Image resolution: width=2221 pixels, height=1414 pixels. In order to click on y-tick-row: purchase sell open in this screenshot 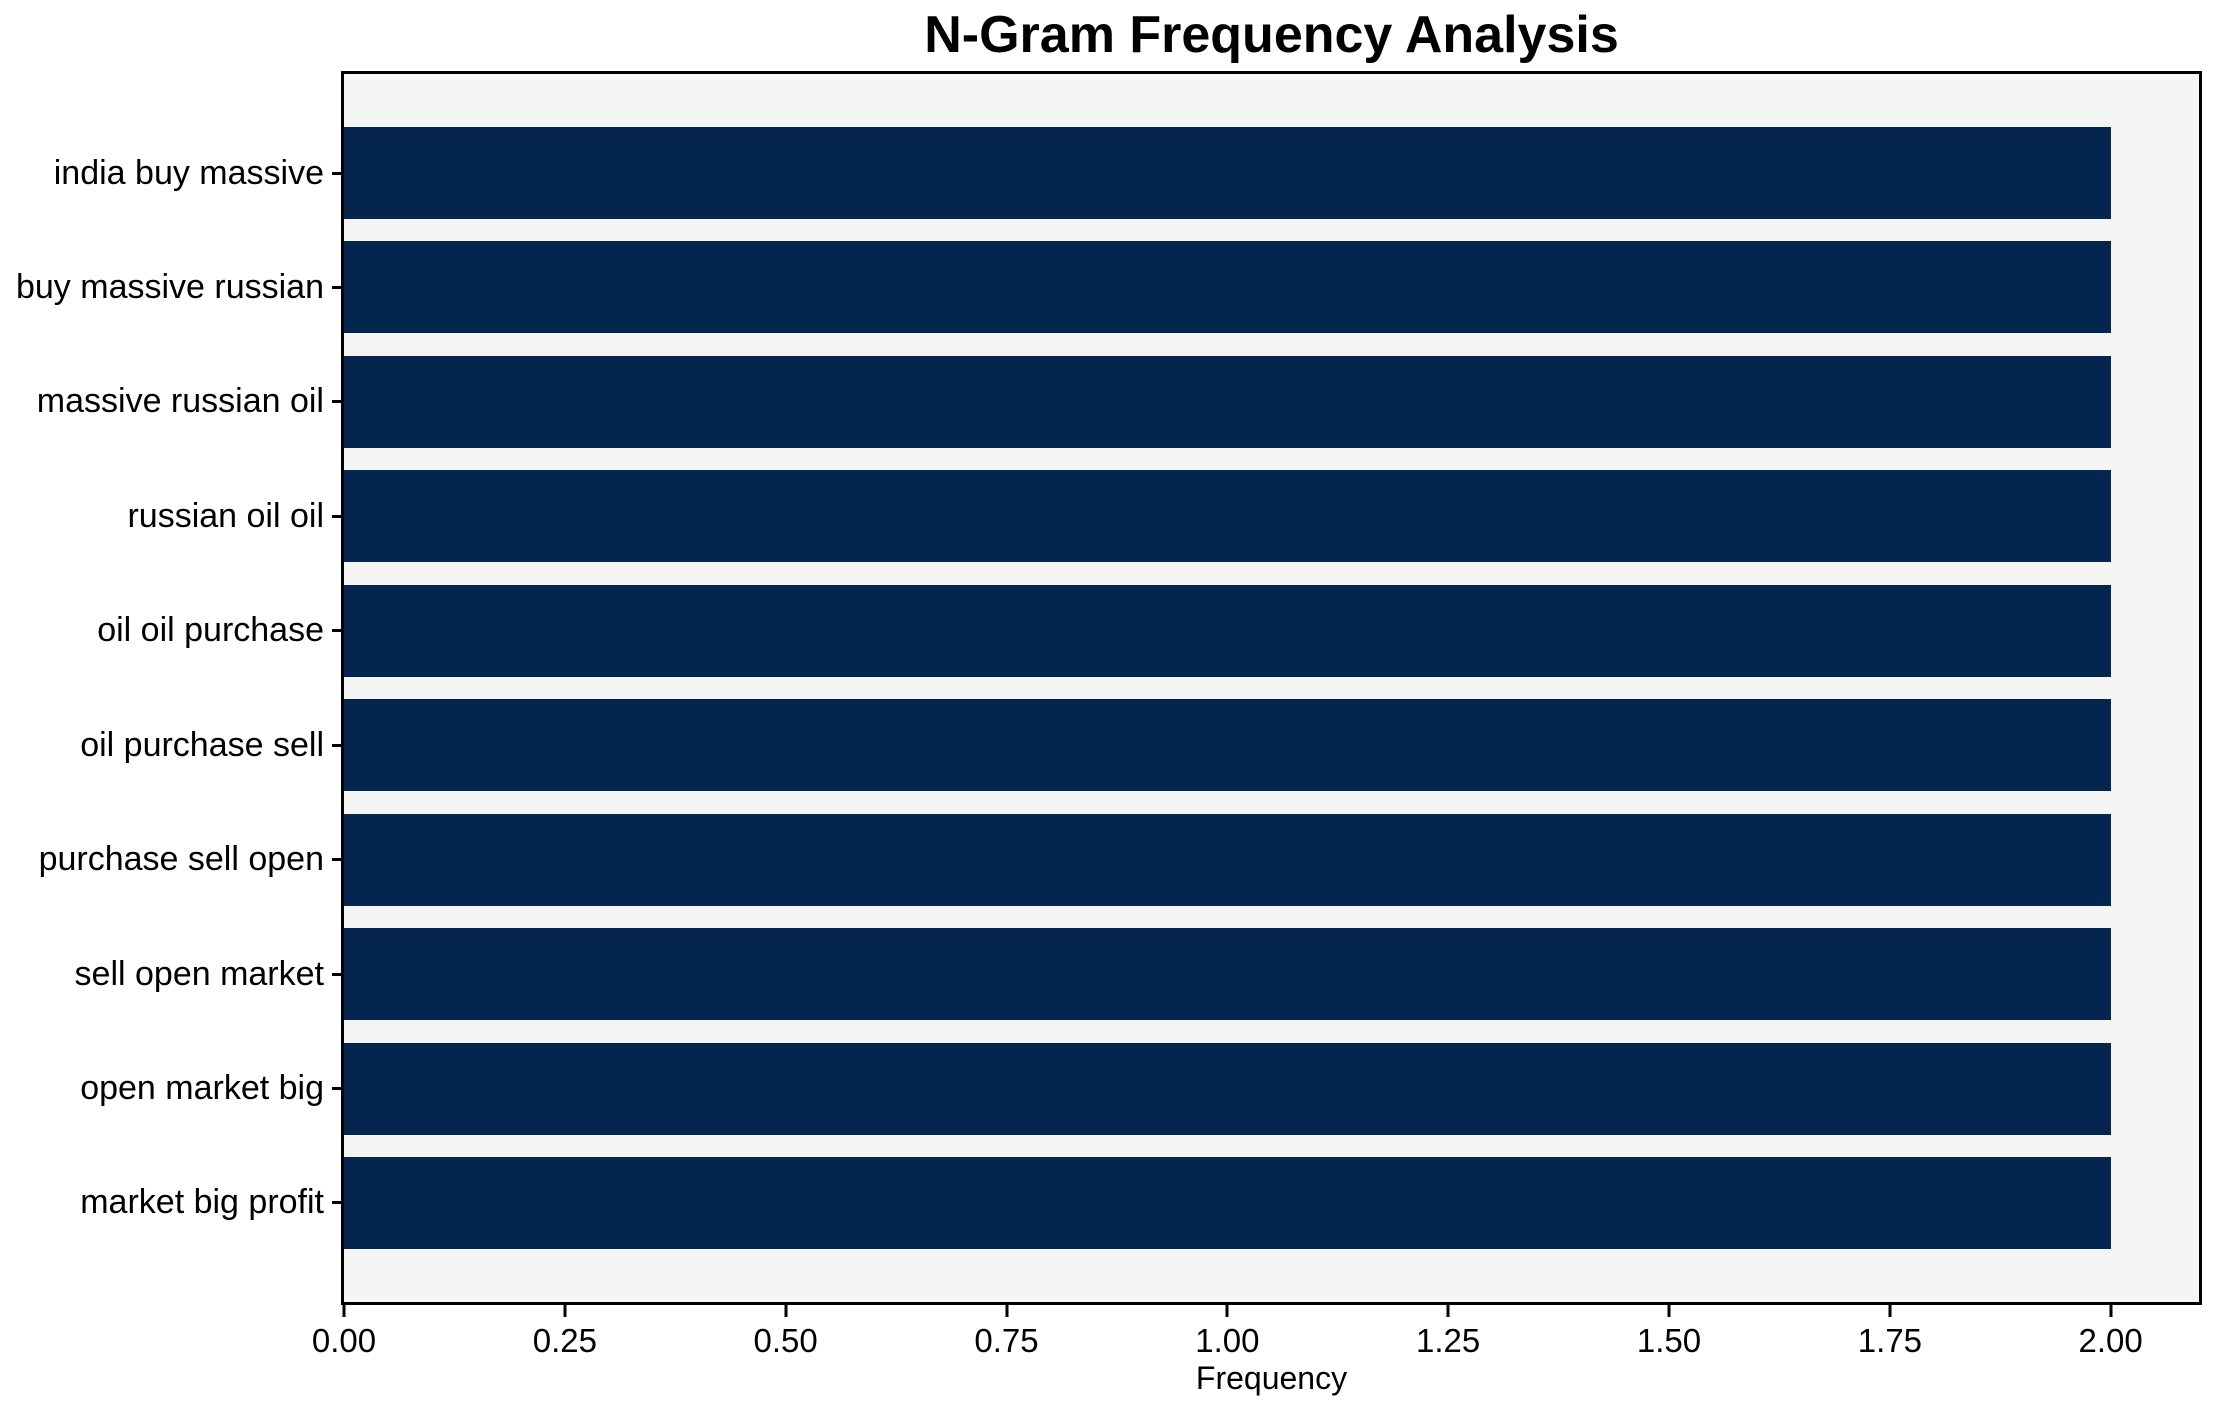, I will do `click(170, 860)`.